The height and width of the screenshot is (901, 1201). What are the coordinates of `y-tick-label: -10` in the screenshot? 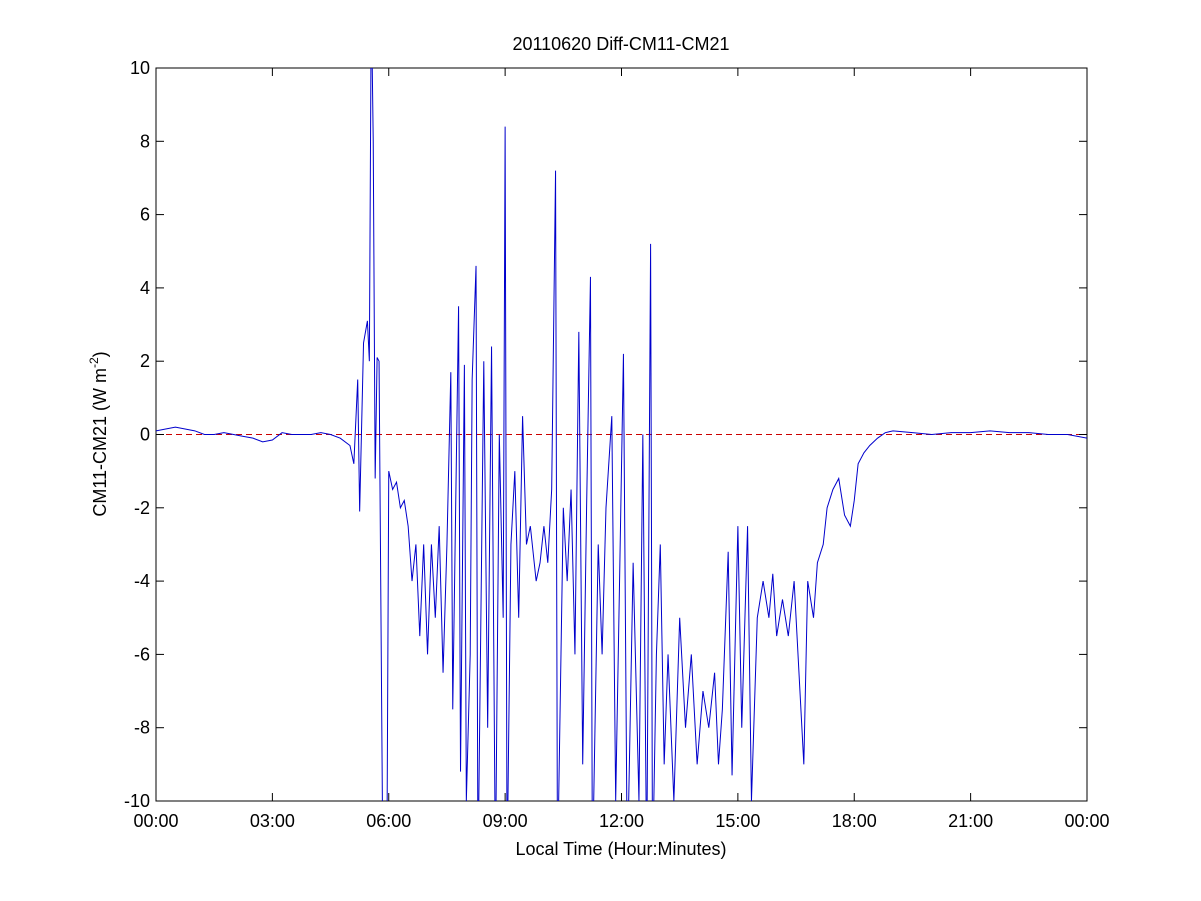 It's located at (137, 801).